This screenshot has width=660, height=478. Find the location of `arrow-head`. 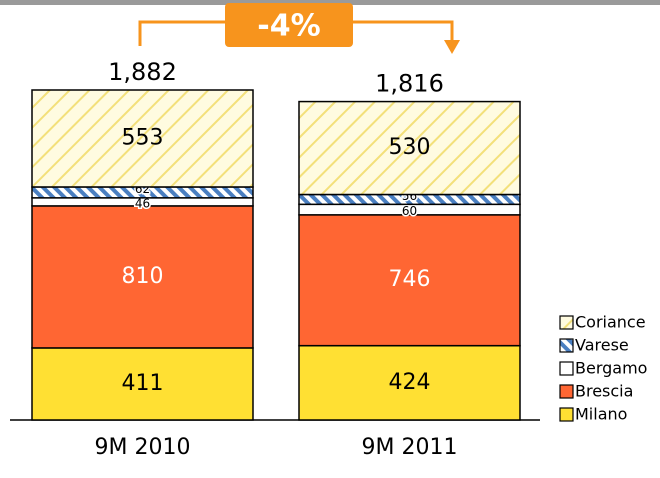

arrow-head is located at coordinates (452, 47).